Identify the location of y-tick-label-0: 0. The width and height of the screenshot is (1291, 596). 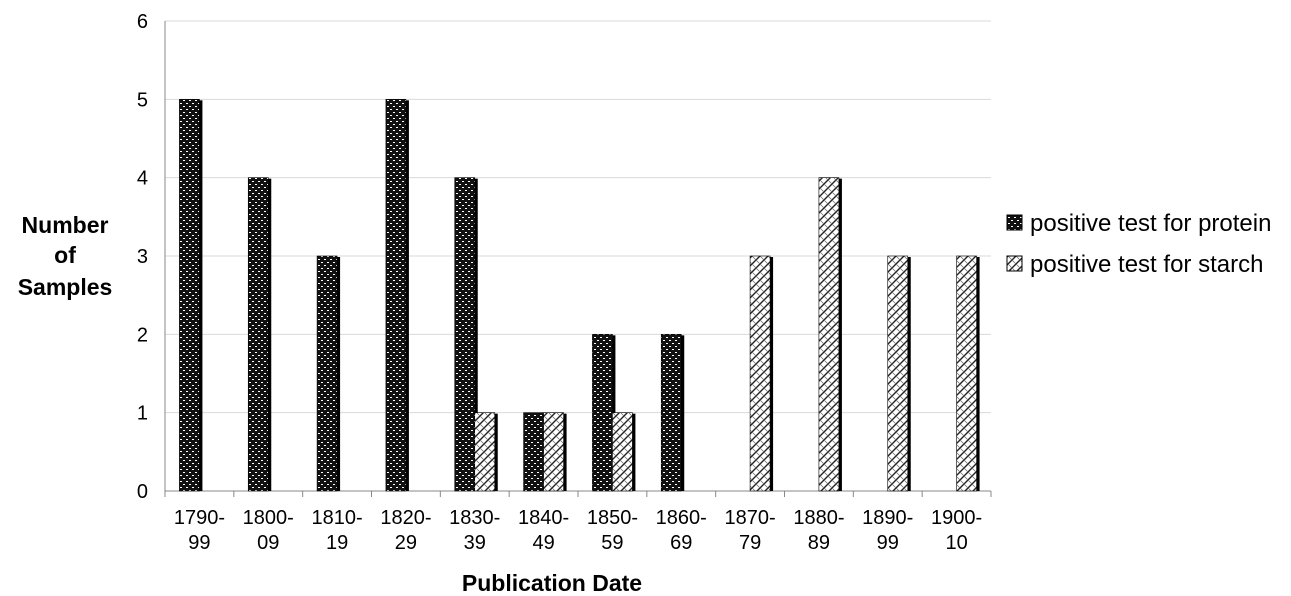
(142, 492).